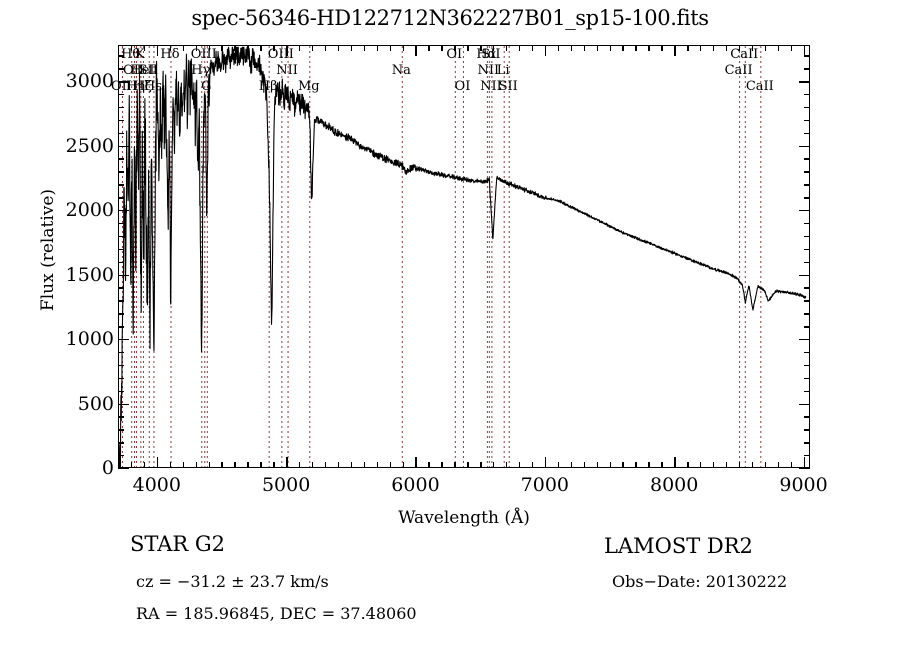 The width and height of the screenshot is (900, 649). Describe the element at coordinates (131, 54) in the screenshot. I see `spectral-line-label: Hθ` at that location.